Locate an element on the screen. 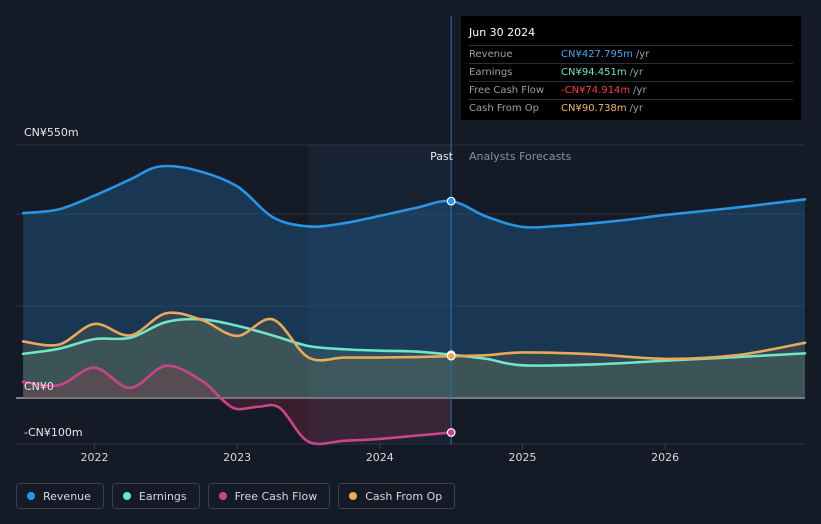 Image resolution: width=821 pixels, height=524 pixels. line-free-cash-flow is located at coordinates (237, 405).